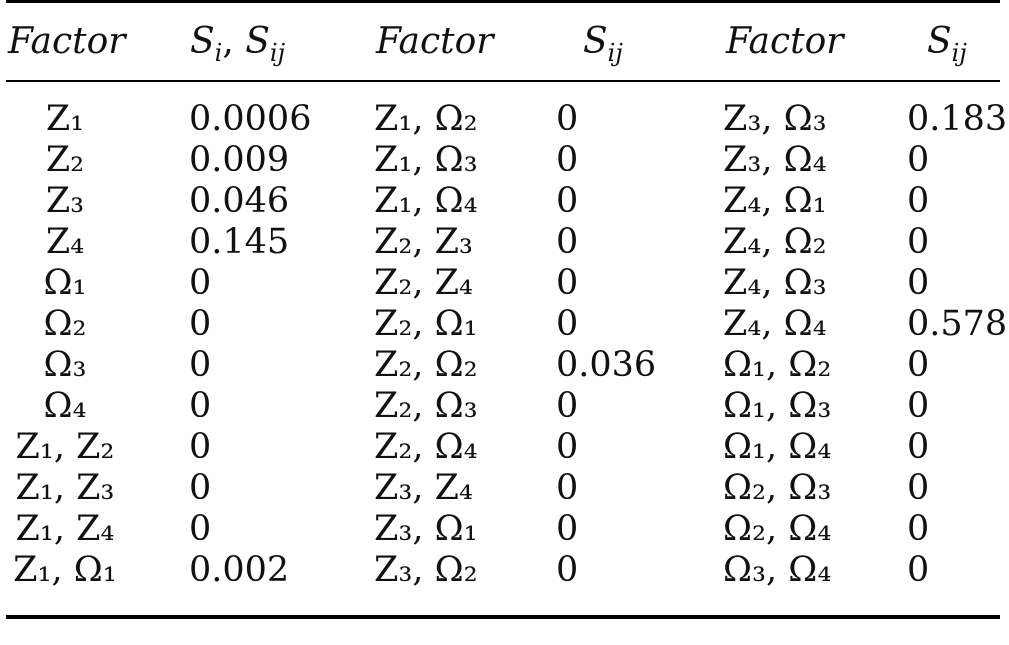 This screenshot has width=1009, height=645. What do you see at coordinates (957, 119) in the screenshot?
I see `sensitivity-cell: 0.183` at bounding box center [957, 119].